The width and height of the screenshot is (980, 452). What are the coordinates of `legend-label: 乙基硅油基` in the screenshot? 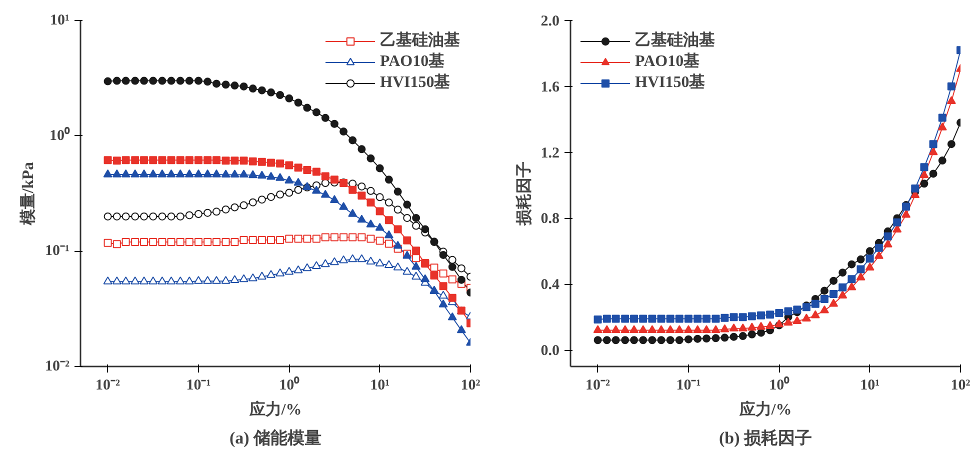 It's located at (675, 40).